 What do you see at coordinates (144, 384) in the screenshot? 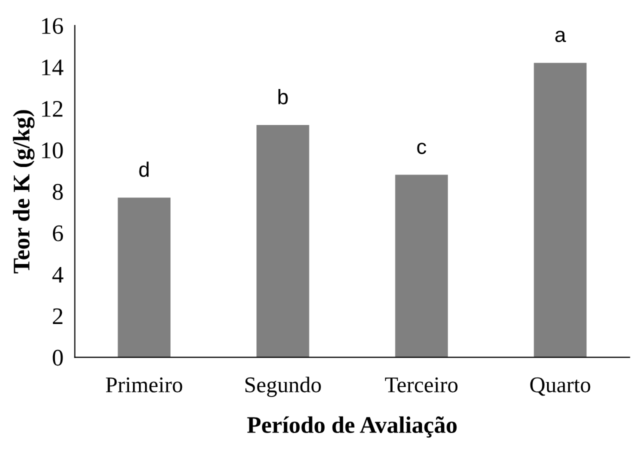
I see `x-tick-label: Primeiro` at bounding box center [144, 384].